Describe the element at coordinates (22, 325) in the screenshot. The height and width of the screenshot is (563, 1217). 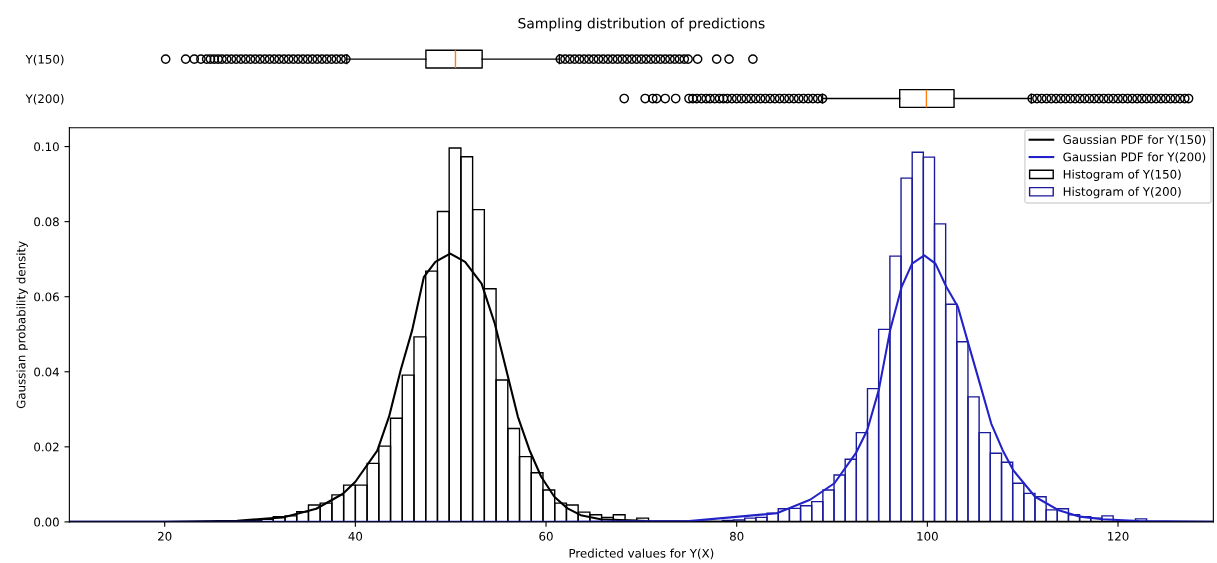
I see `y-axis-title: Gaussian probability density` at that location.